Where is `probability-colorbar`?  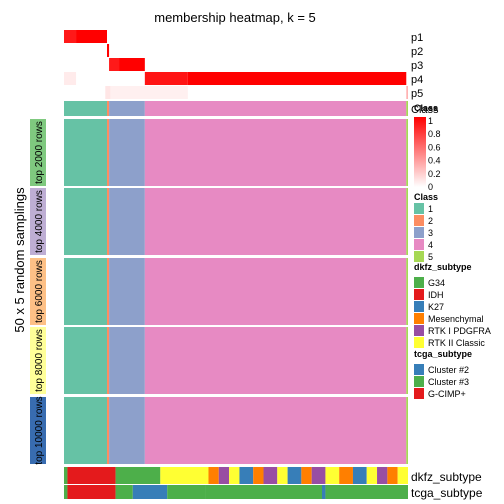 probability-colorbar is located at coordinates (420, 152).